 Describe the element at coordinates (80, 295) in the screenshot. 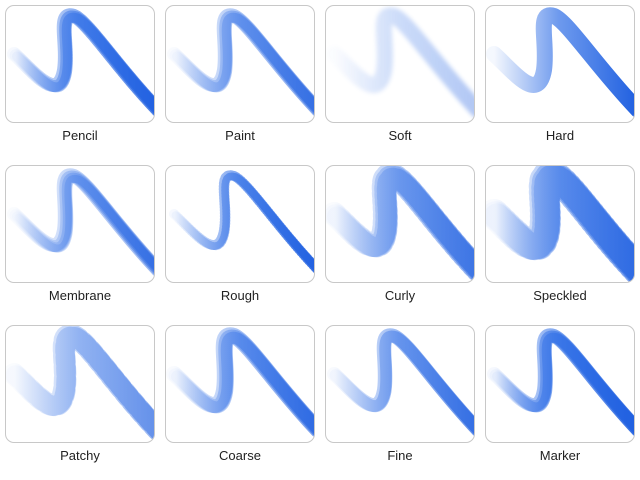

I see `brush-label: Membrane` at that location.